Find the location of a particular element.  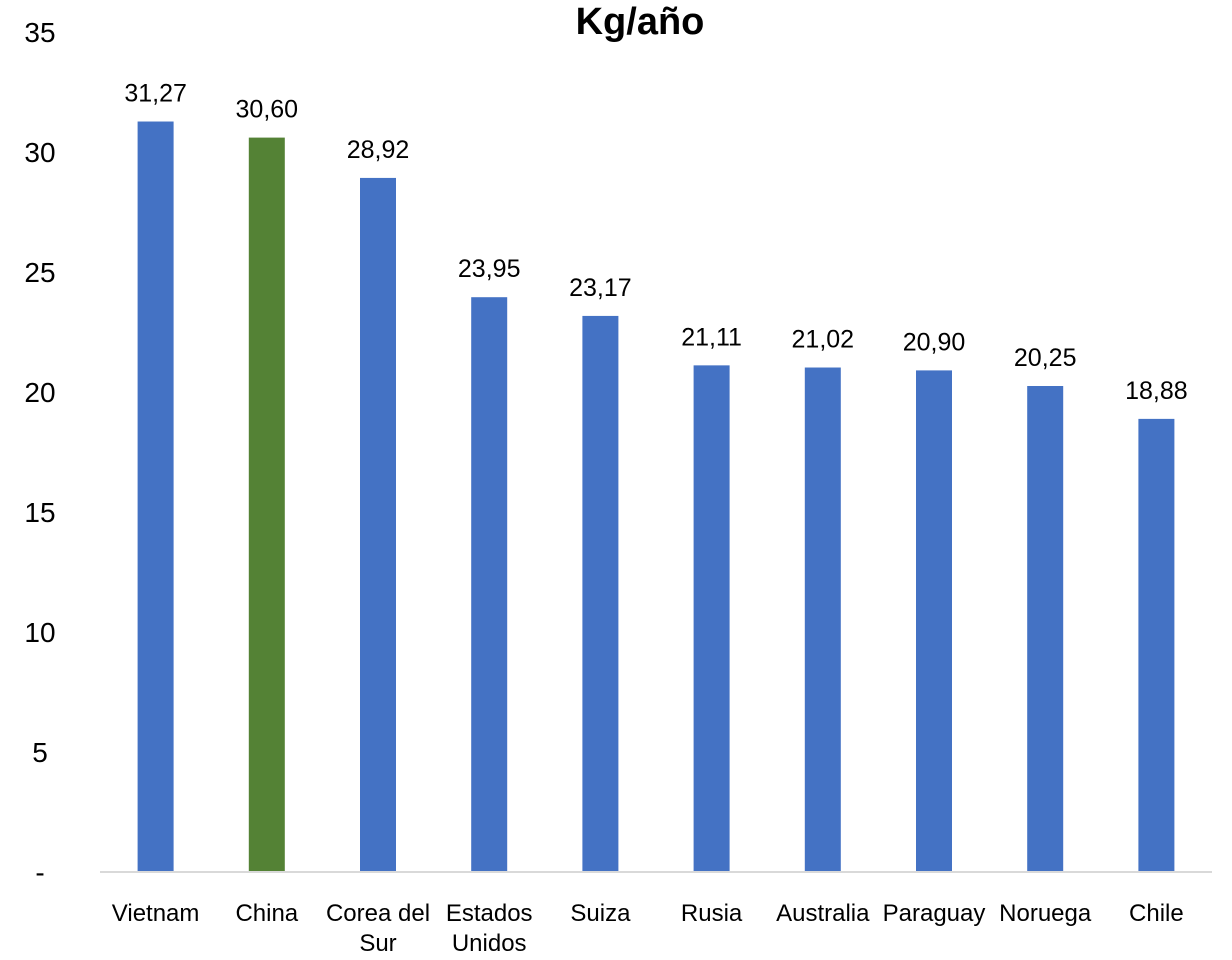

x-tick-label: China is located at coordinates (266, 913).